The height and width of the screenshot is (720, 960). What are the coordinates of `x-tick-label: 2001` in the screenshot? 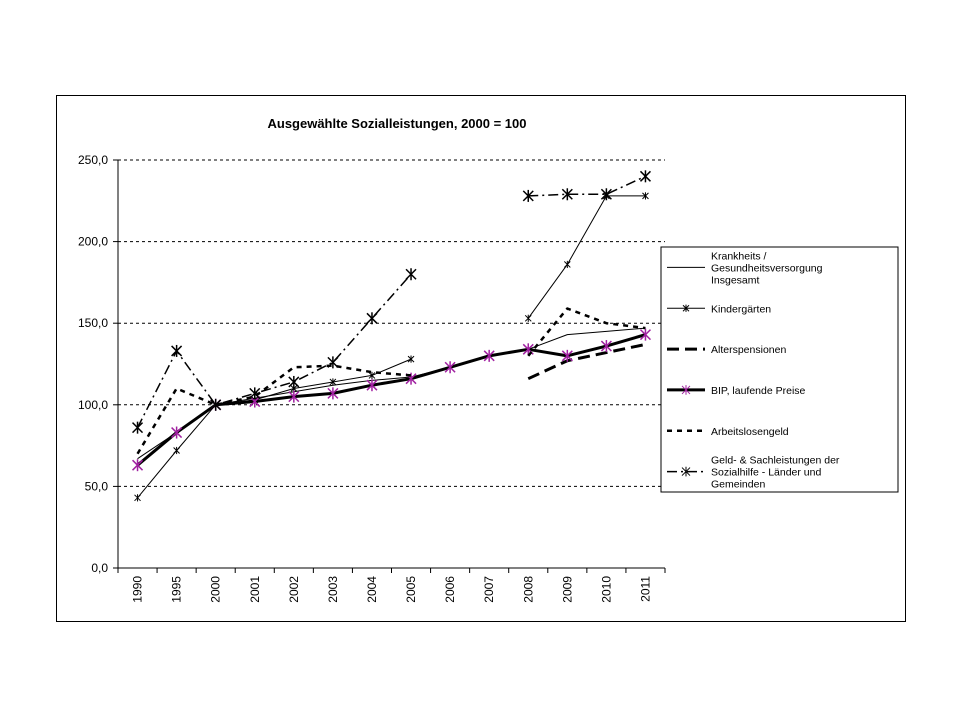 It's located at (255, 589).